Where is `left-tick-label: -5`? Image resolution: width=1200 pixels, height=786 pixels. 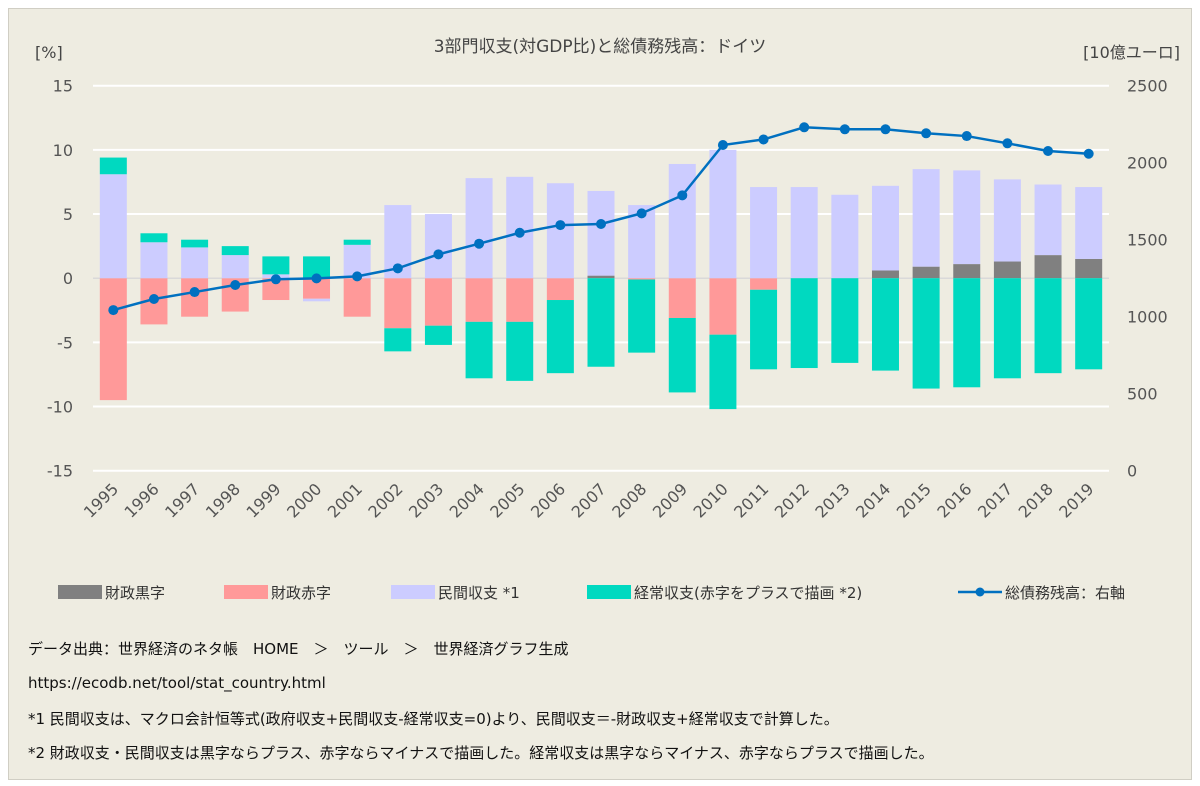 left-tick-label: -5 is located at coordinates (65, 342).